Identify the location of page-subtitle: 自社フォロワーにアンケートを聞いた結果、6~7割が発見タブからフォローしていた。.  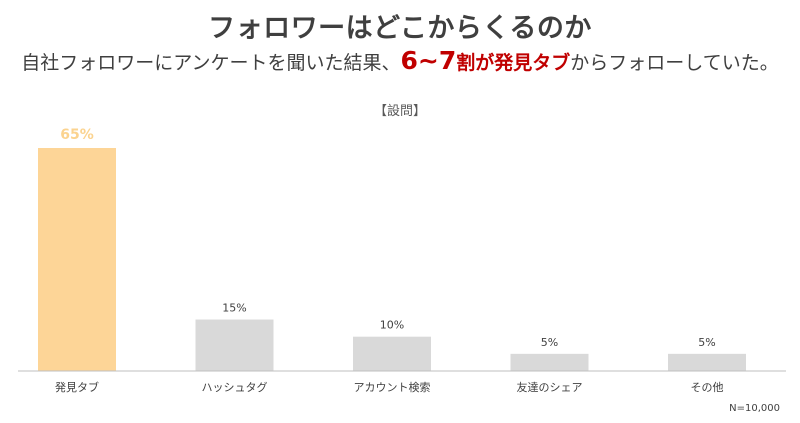
(400, 60).